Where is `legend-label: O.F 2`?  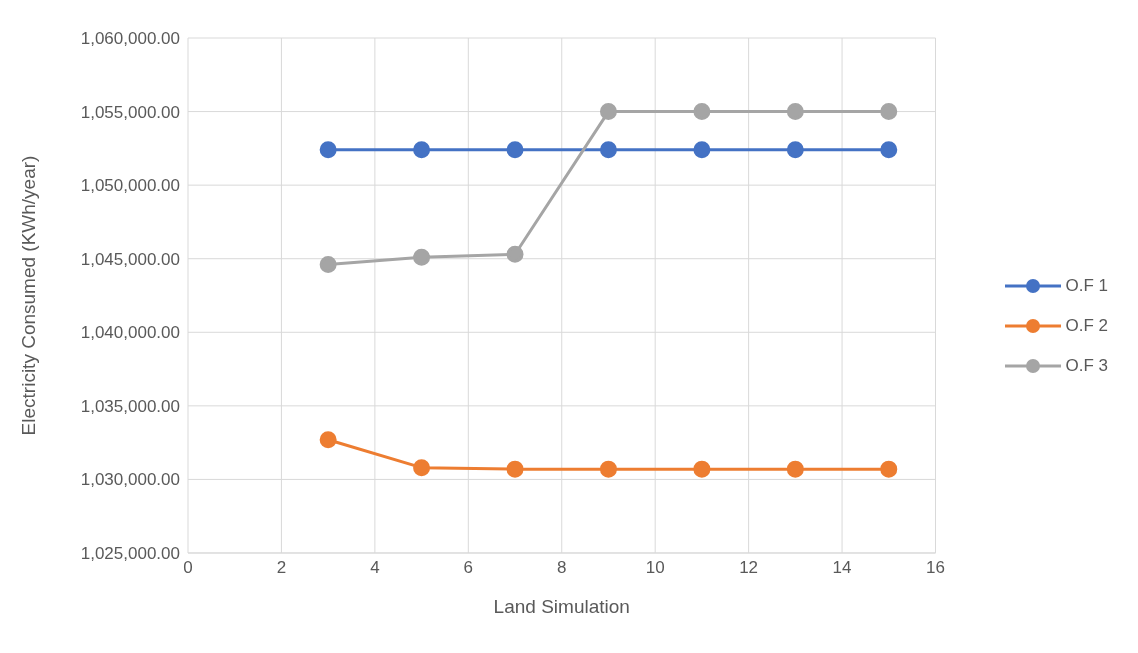
legend-label: O.F 2 is located at coordinates (1086, 325).